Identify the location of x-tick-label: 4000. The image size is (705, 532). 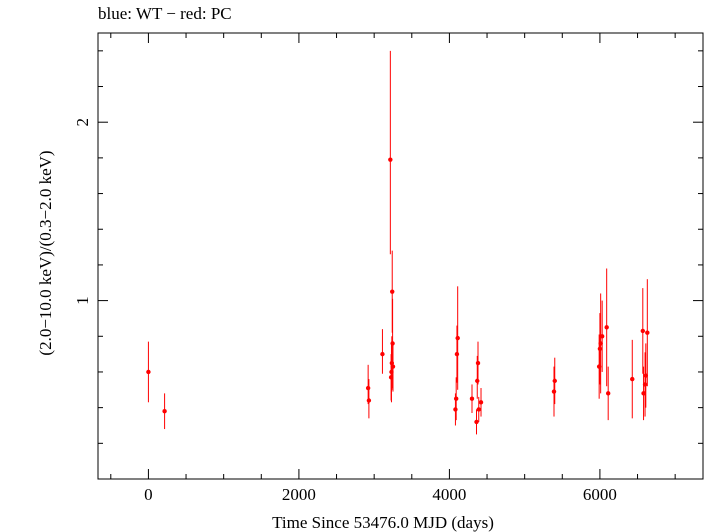
(449, 494).